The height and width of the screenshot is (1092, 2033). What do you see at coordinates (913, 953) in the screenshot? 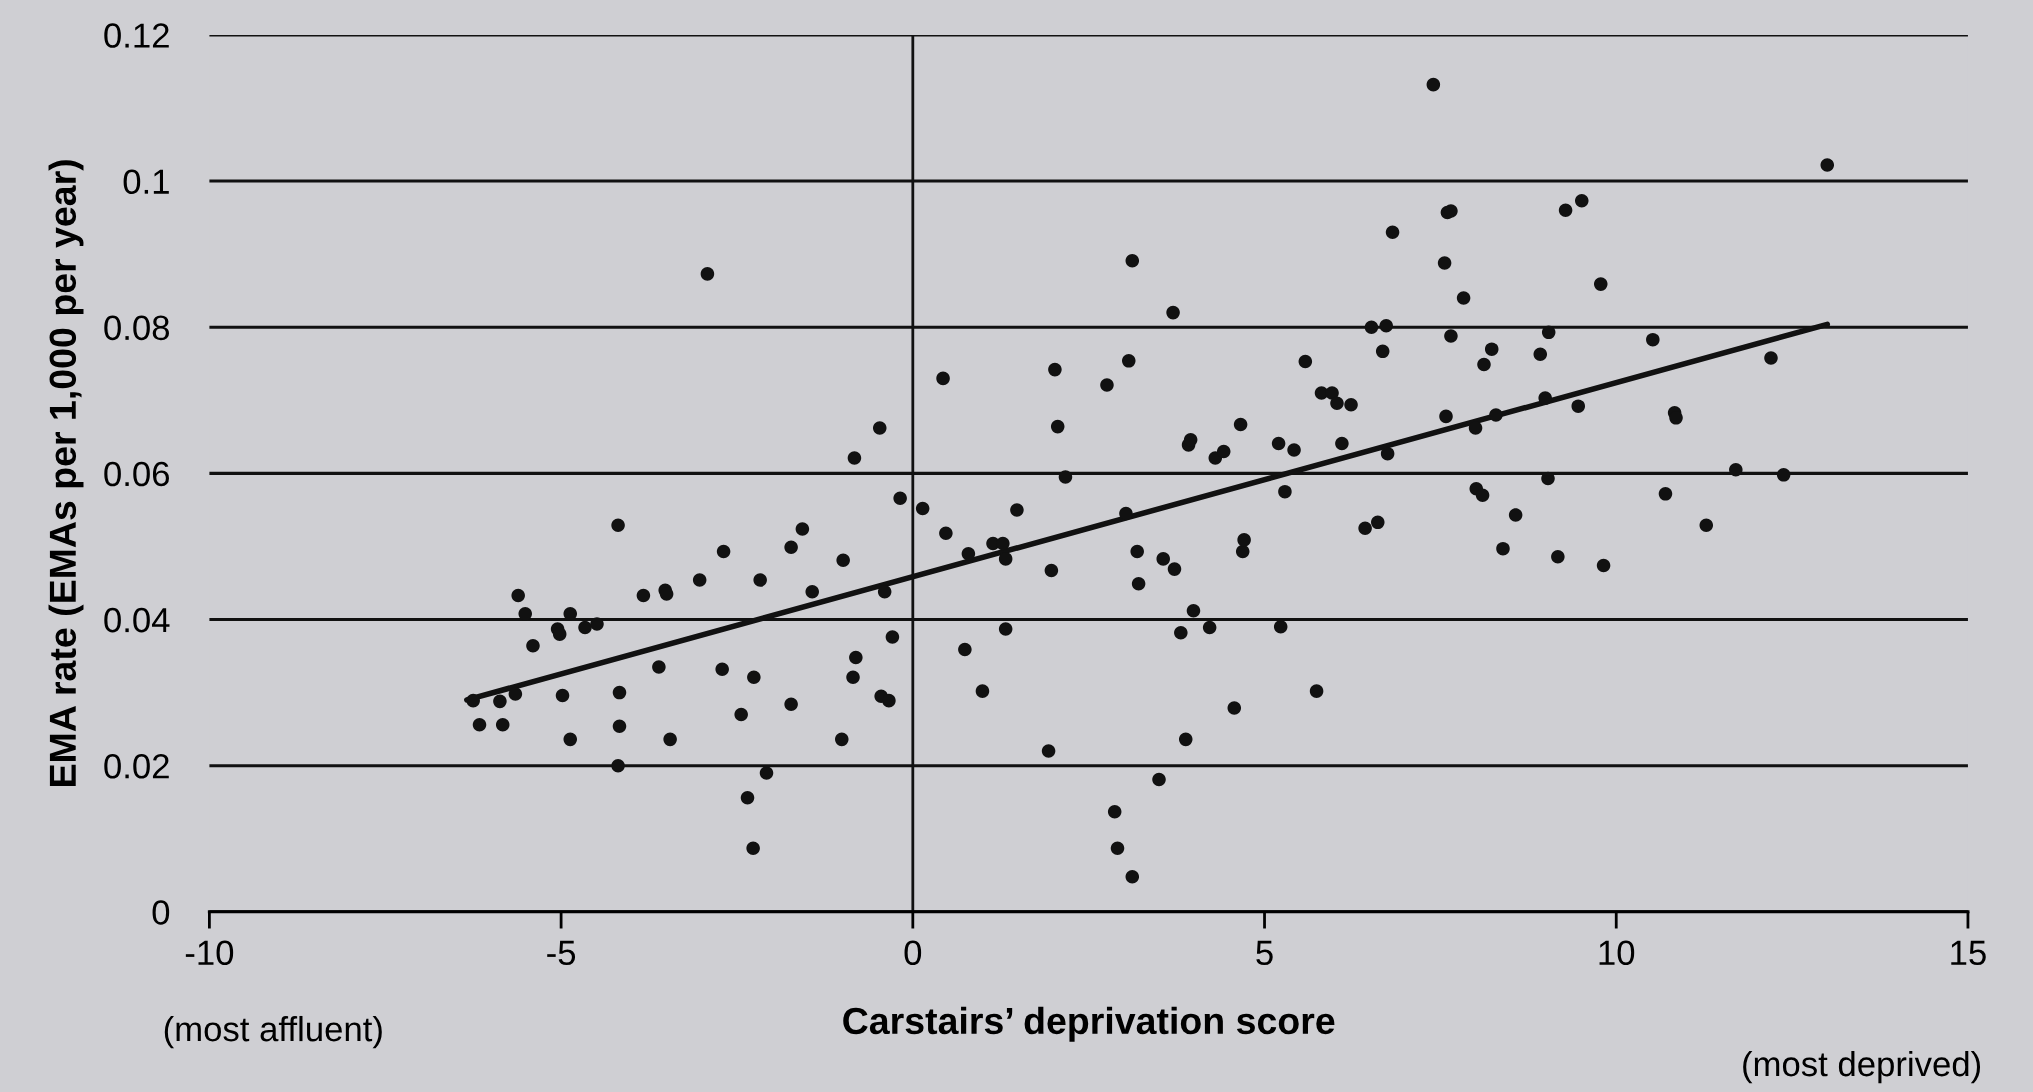
I see `x-tick-label: 0` at bounding box center [913, 953].